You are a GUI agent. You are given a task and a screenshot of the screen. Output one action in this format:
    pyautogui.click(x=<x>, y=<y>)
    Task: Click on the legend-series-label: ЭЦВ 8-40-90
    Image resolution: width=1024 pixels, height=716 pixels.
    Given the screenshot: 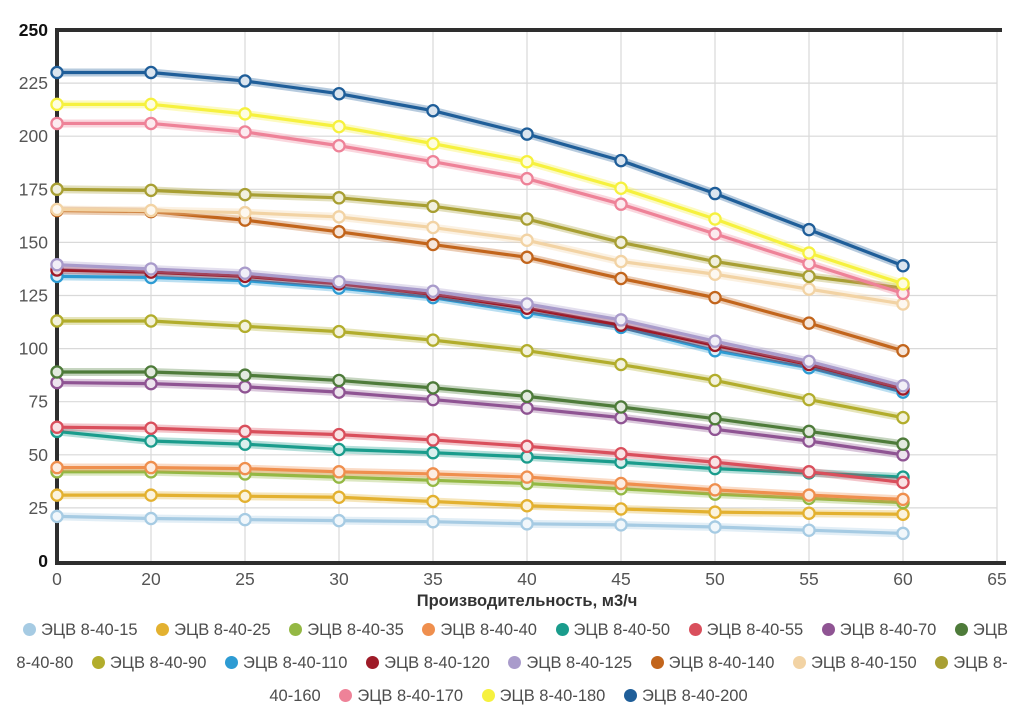 What is the action you would take?
    pyautogui.click(x=158, y=663)
    